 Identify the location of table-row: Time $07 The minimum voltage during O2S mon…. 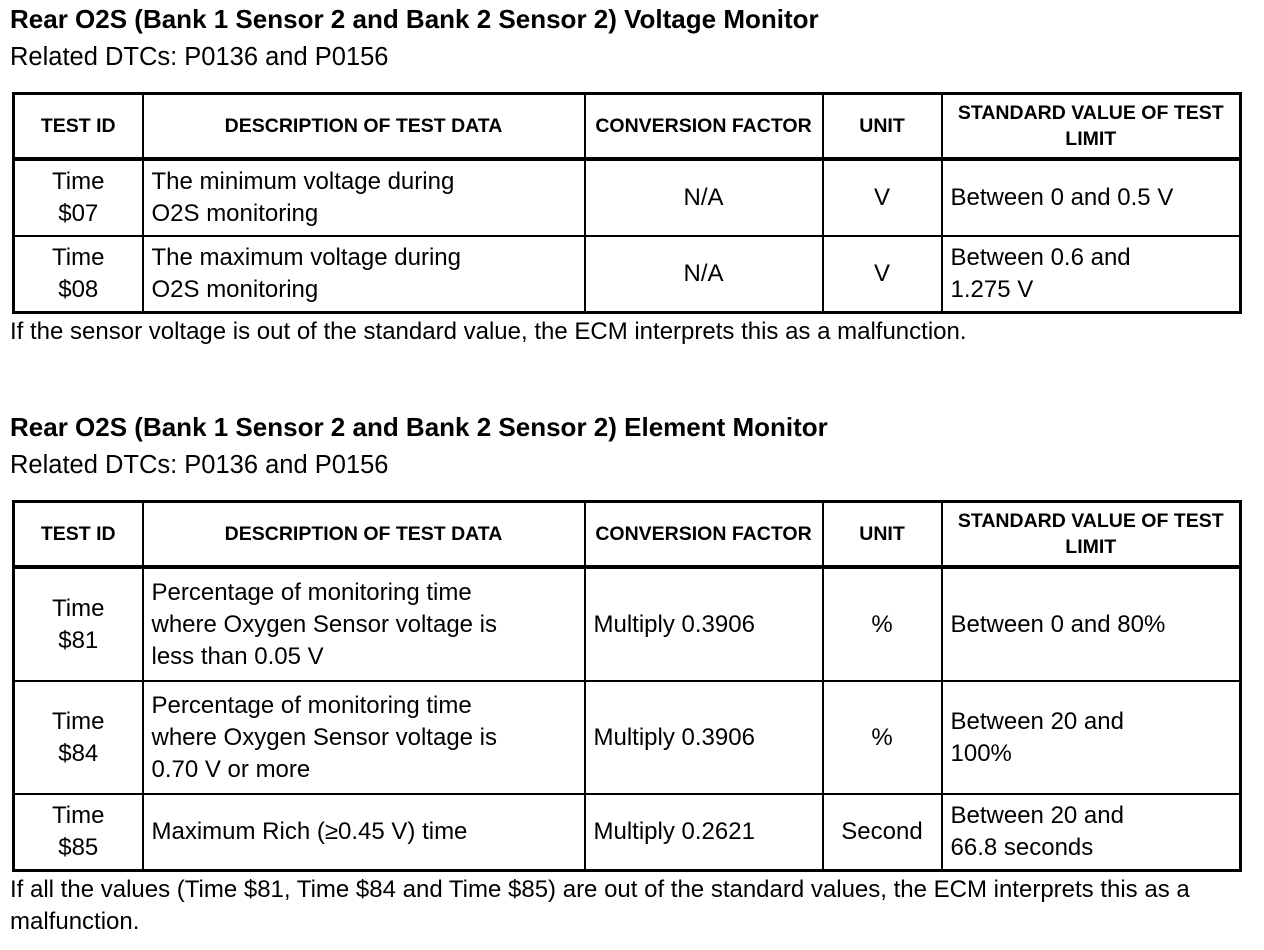
(627, 197).